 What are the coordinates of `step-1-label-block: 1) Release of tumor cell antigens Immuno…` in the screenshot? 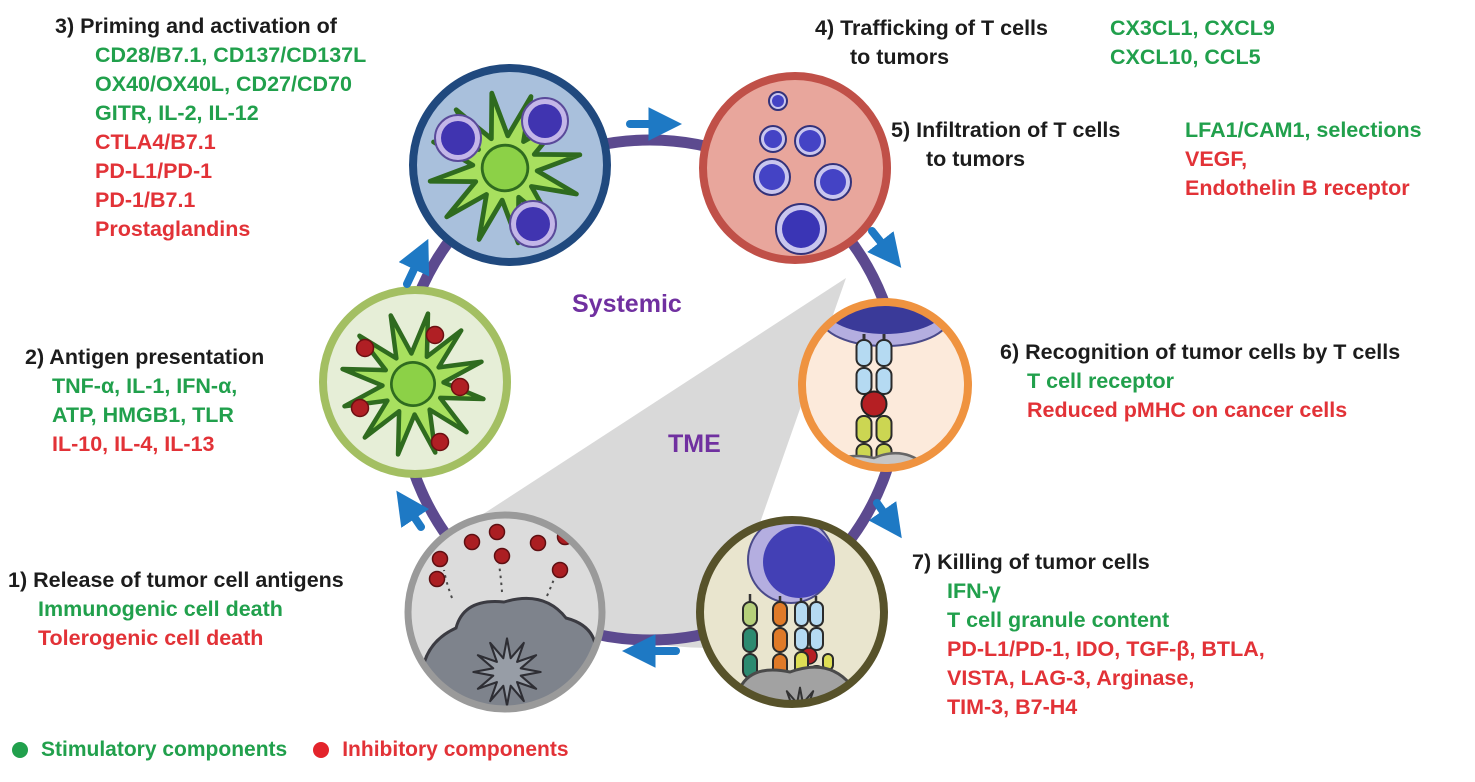 It's located at (176, 609).